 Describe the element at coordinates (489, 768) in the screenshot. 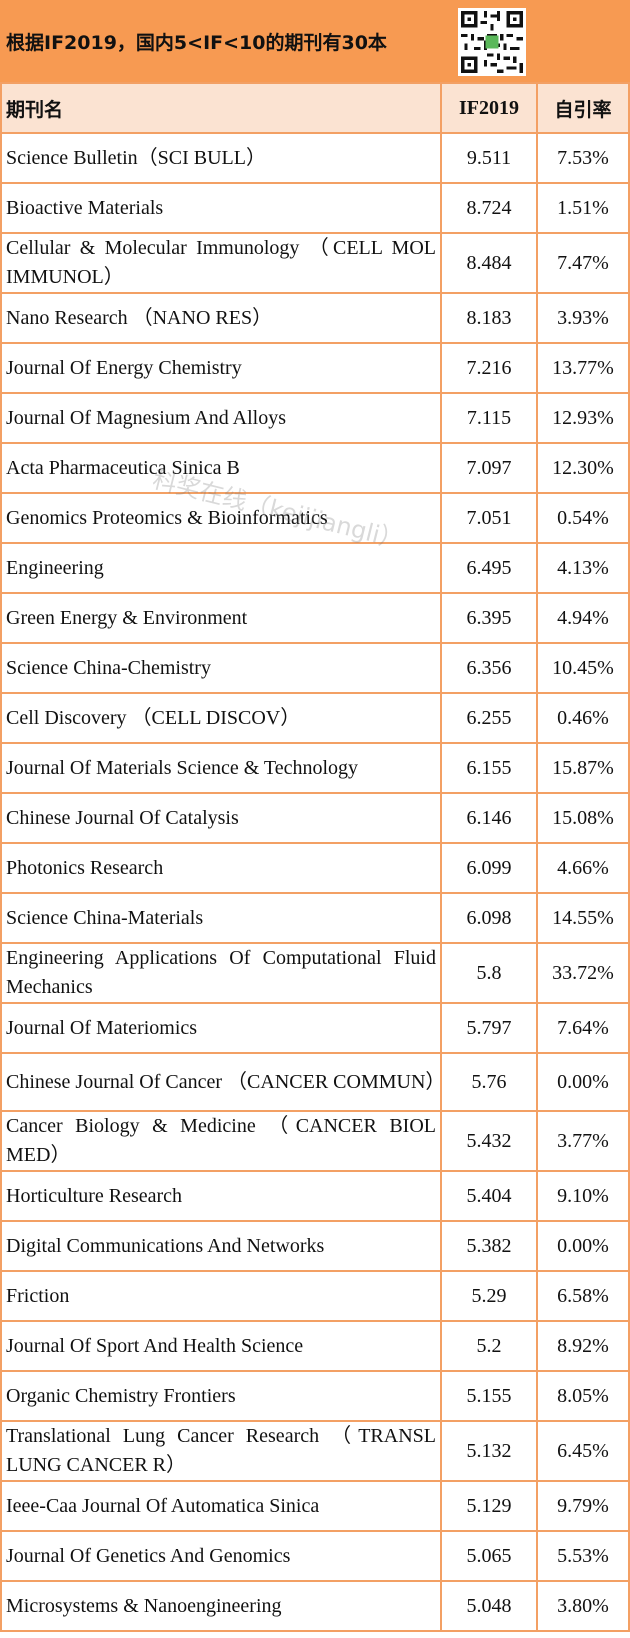

I see `if2019-cell: 6.155` at that location.